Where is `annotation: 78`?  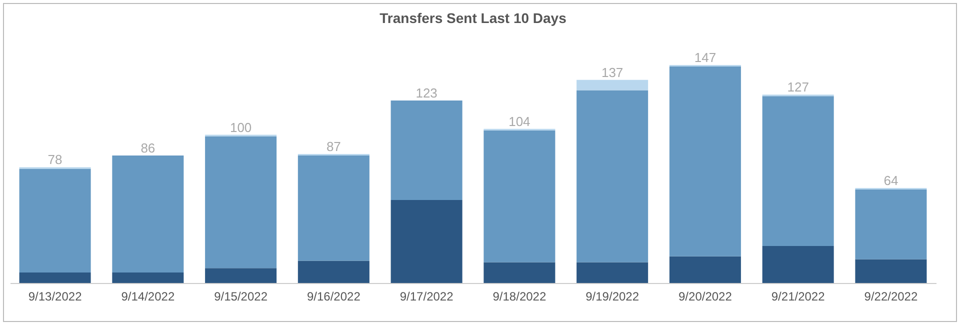 annotation: 78 is located at coordinates (55, 160).